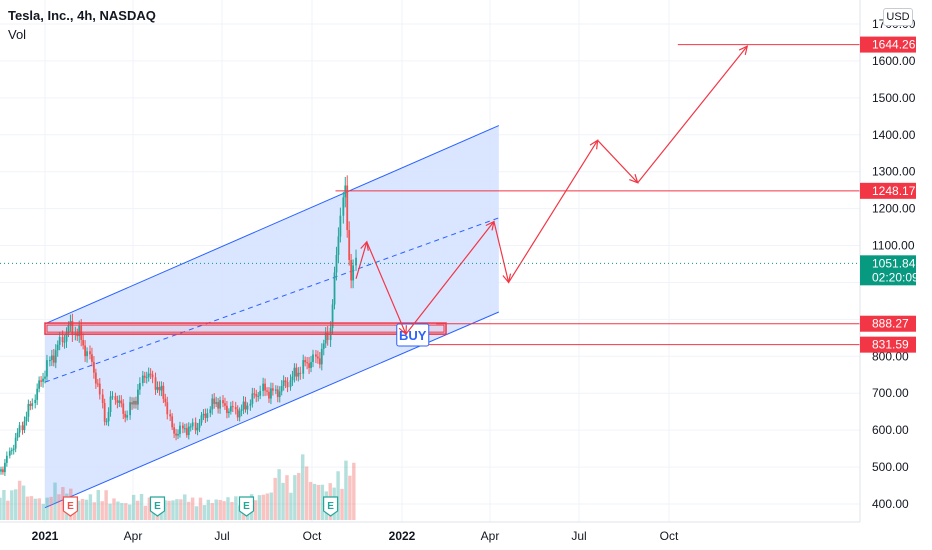 The width and height of the screenshot is (932, 550). I want to click on price-label: 1248.17, so click(894, 191).